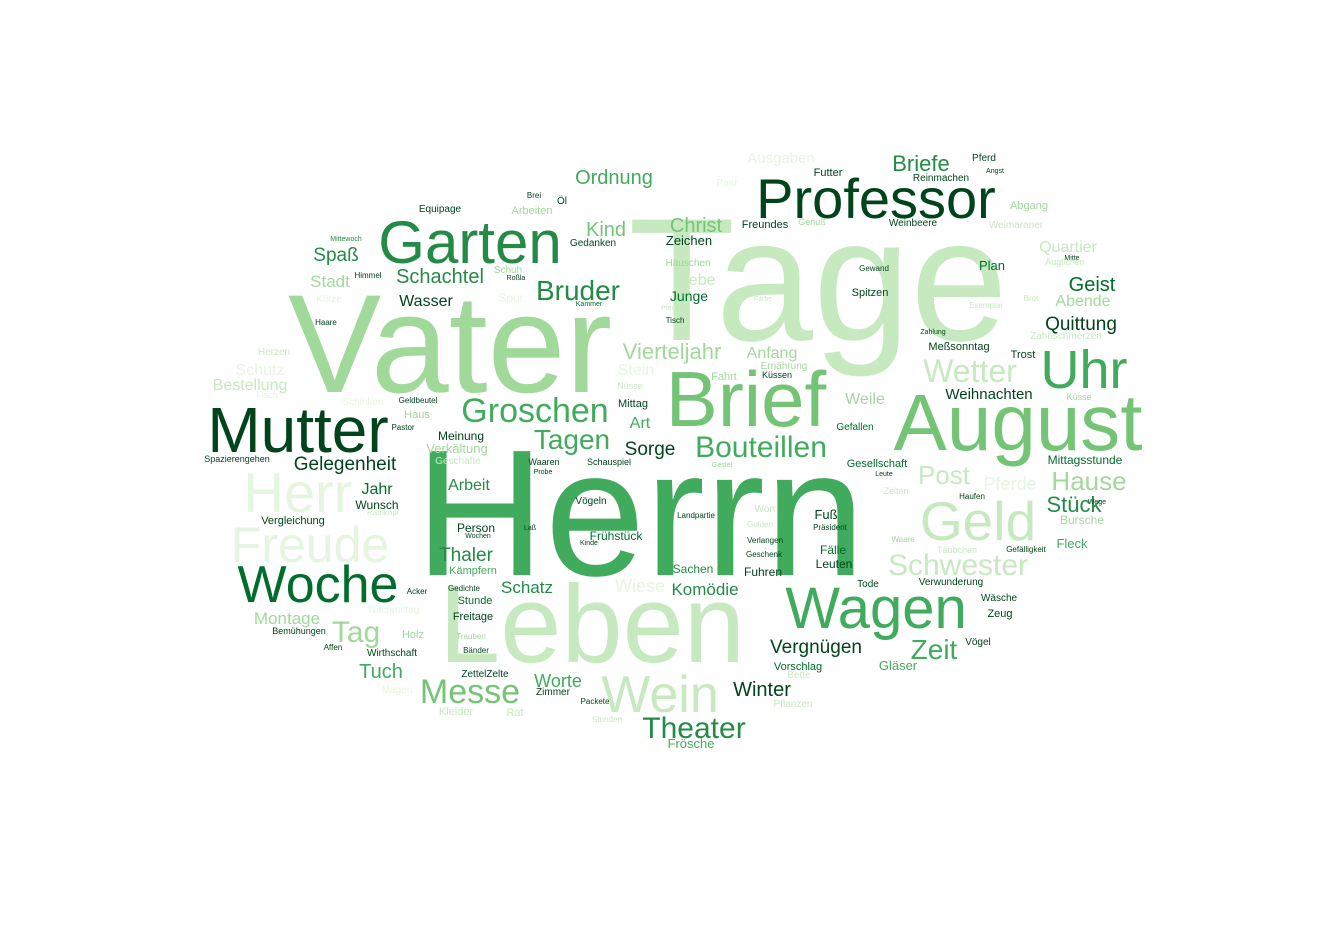  What do you see at coordinates (865, 399) in the screenshot?
I see `word-weile: Weile` at bounding box center [865, 399].